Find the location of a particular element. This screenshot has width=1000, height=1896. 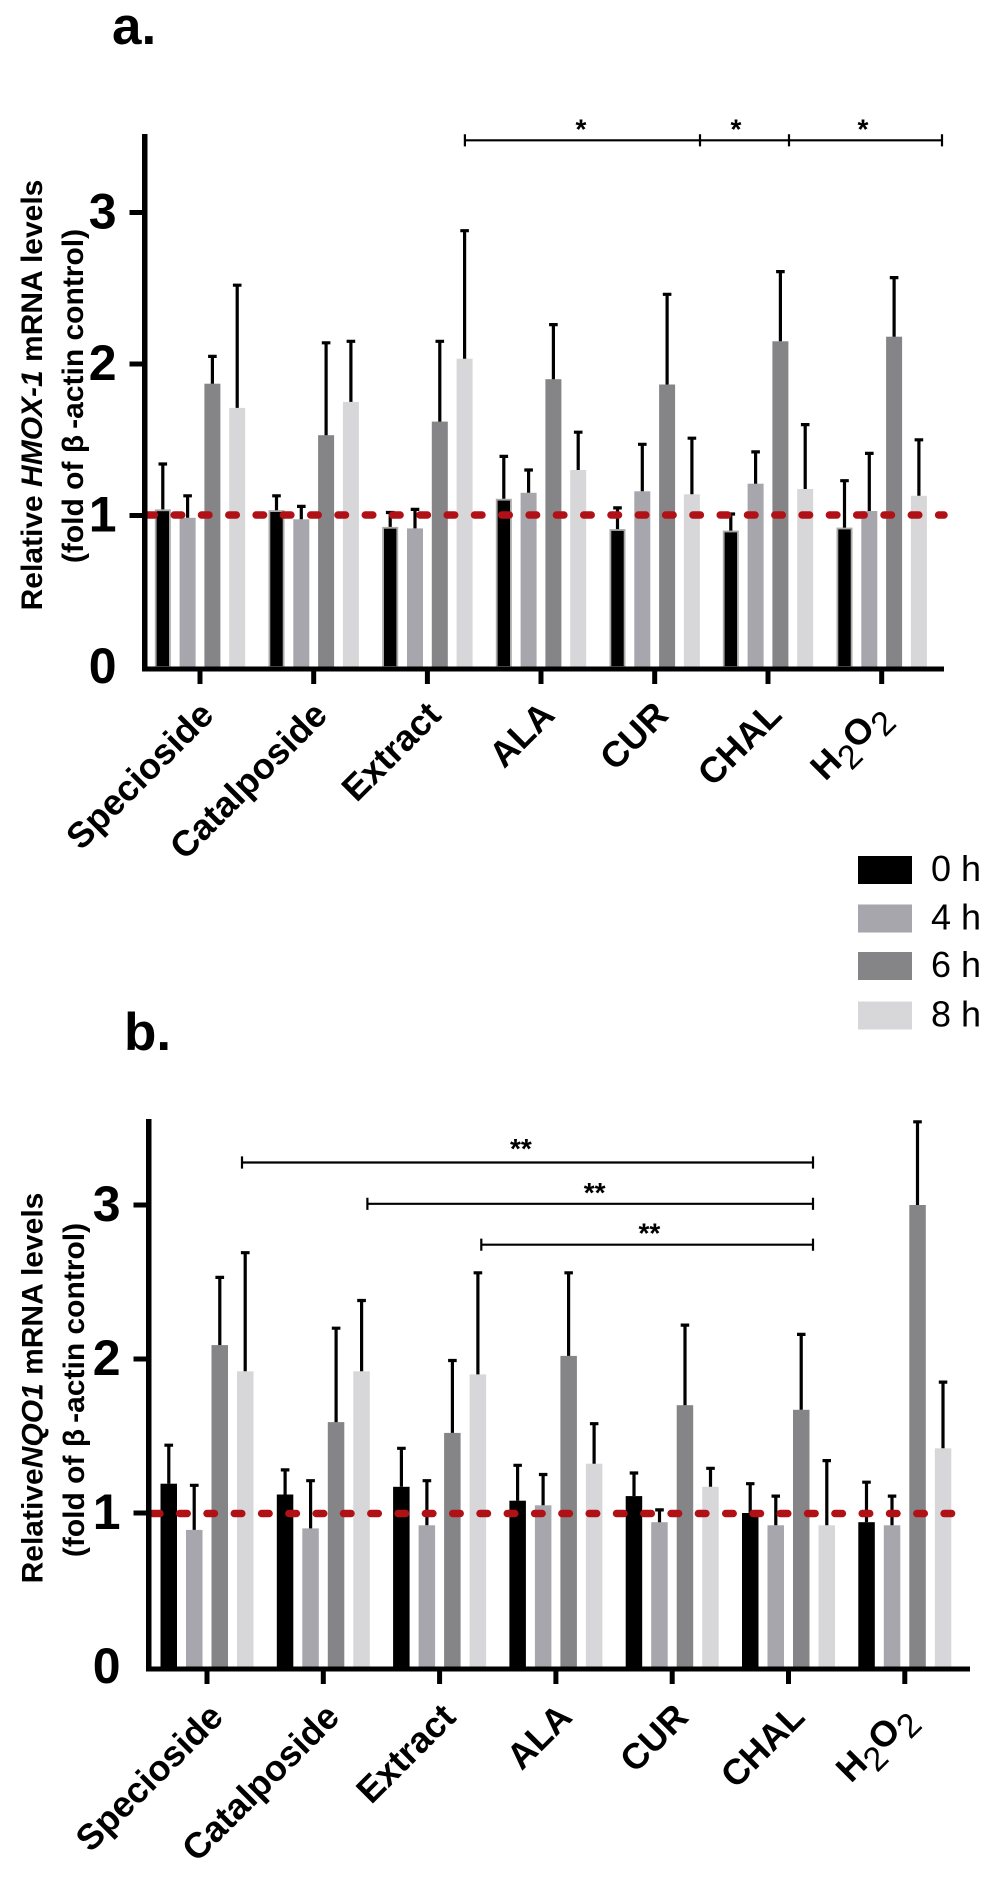

svg-text: 6 h is located at coordinates (956, 964).